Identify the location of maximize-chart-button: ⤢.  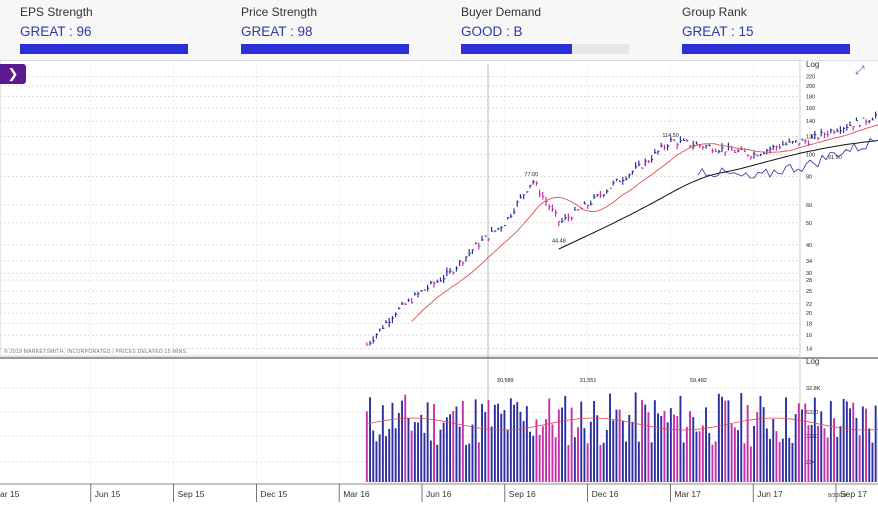
(860, 70).